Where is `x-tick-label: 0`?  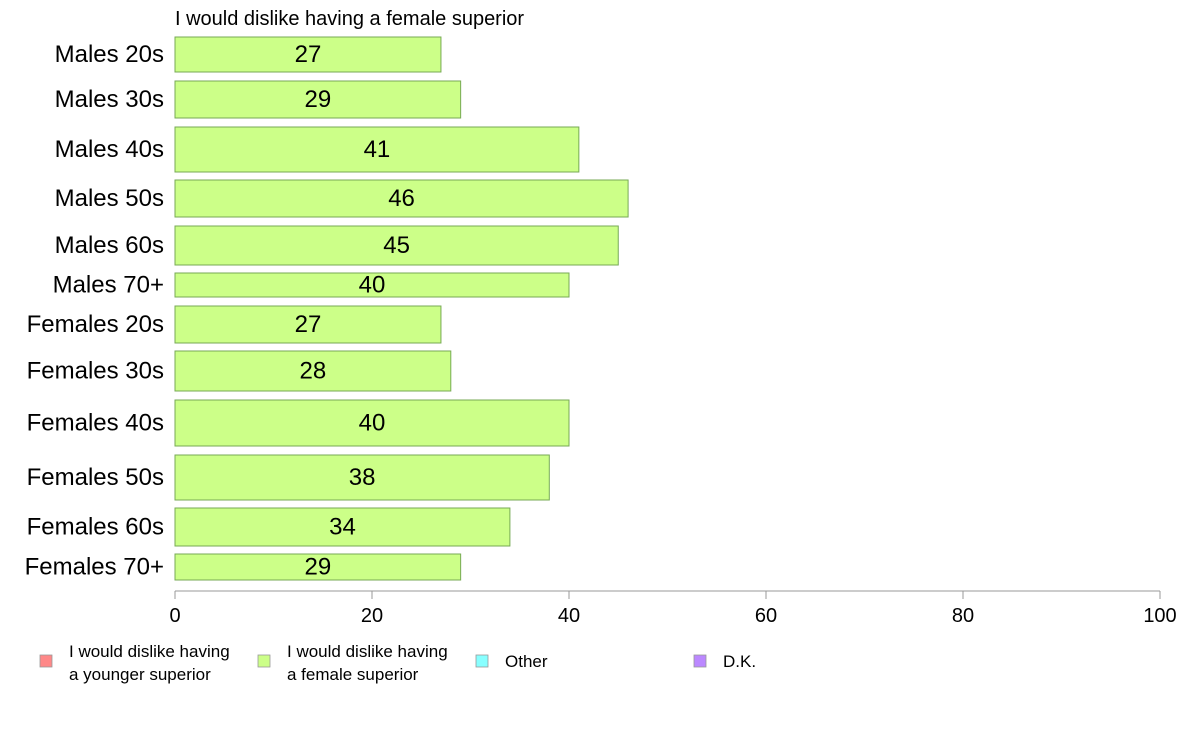 x-tick-label: 0 is located at coordinates (174, 616).